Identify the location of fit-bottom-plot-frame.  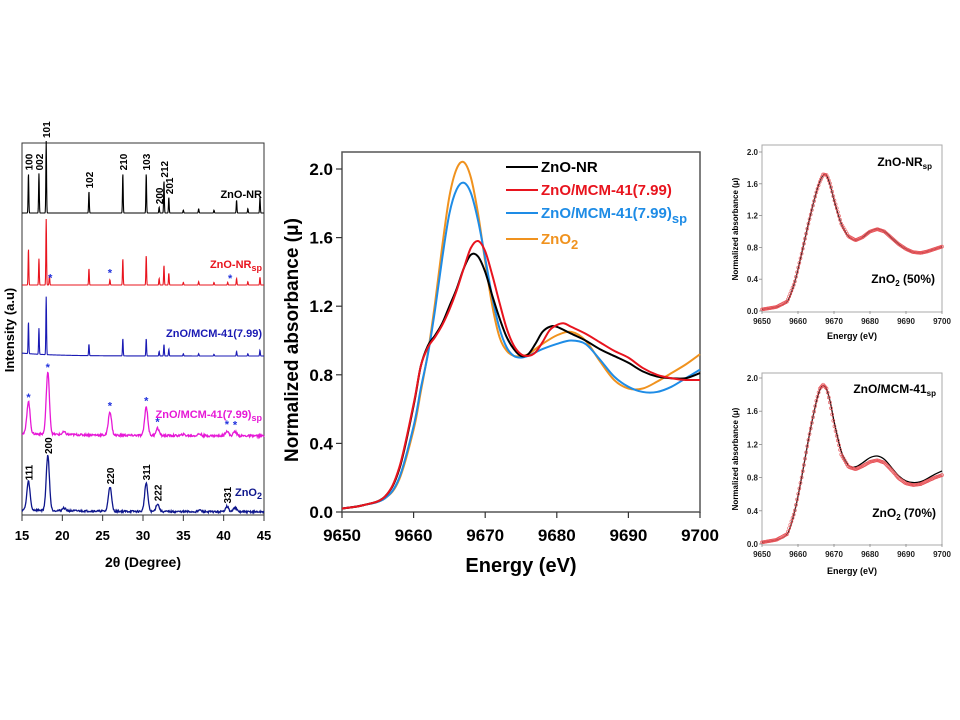
(852, 459).